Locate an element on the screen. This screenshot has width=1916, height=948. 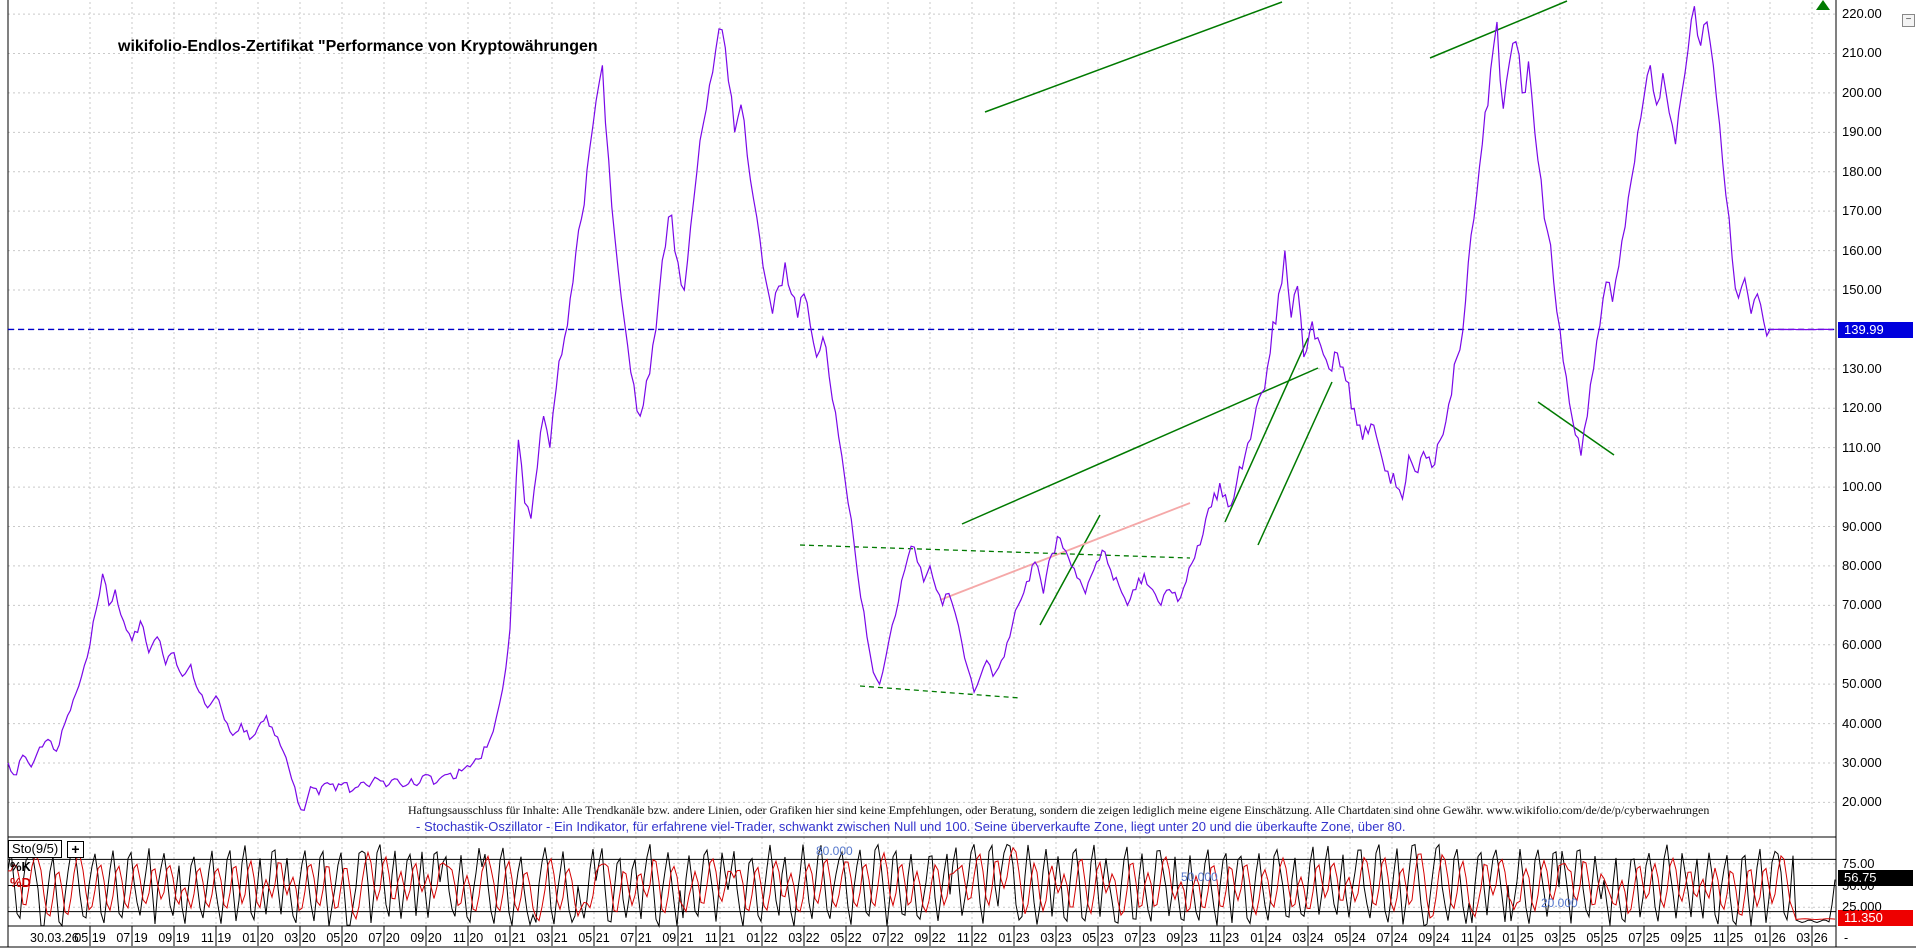
price-axis-label: 60.000 is located at coordinates (1862, 644).